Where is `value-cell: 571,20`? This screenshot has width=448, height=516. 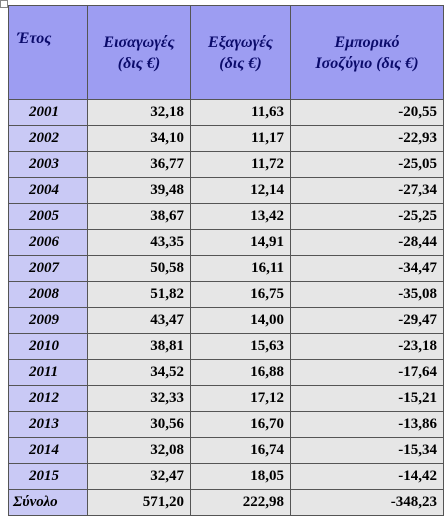
value-cell: 571,20 is located at coordinates (139, 502).